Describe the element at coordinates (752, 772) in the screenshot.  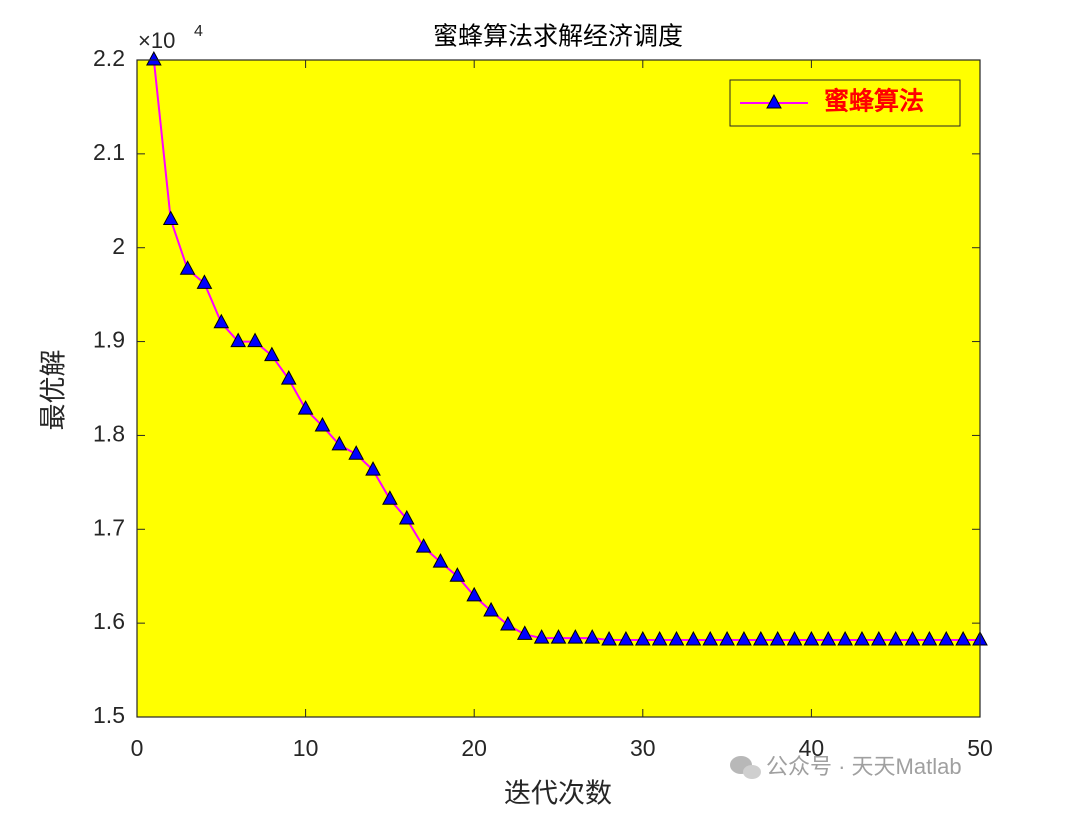
I see `watermark-icon` at that location.